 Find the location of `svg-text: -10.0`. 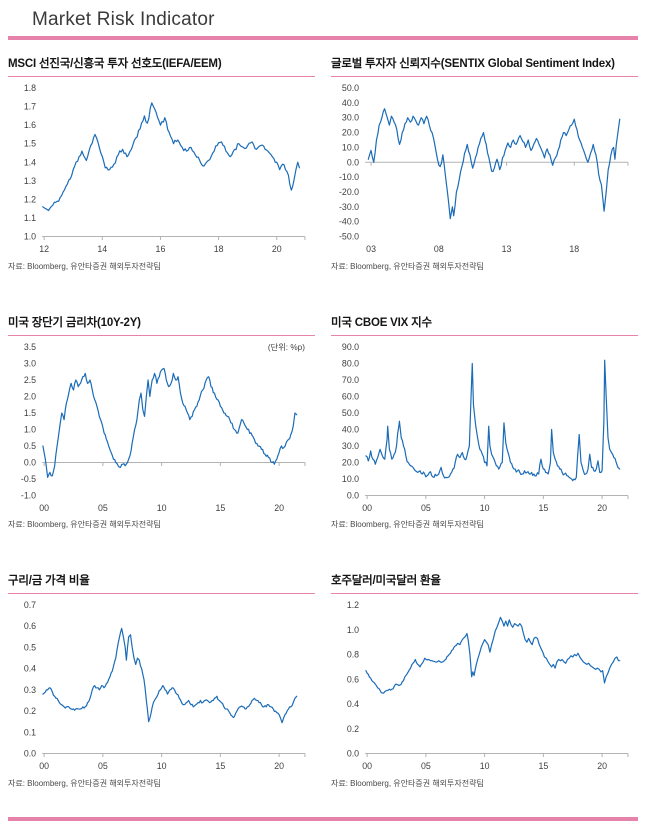

svg-text: -10.0 is located at coordinates (349, 177).